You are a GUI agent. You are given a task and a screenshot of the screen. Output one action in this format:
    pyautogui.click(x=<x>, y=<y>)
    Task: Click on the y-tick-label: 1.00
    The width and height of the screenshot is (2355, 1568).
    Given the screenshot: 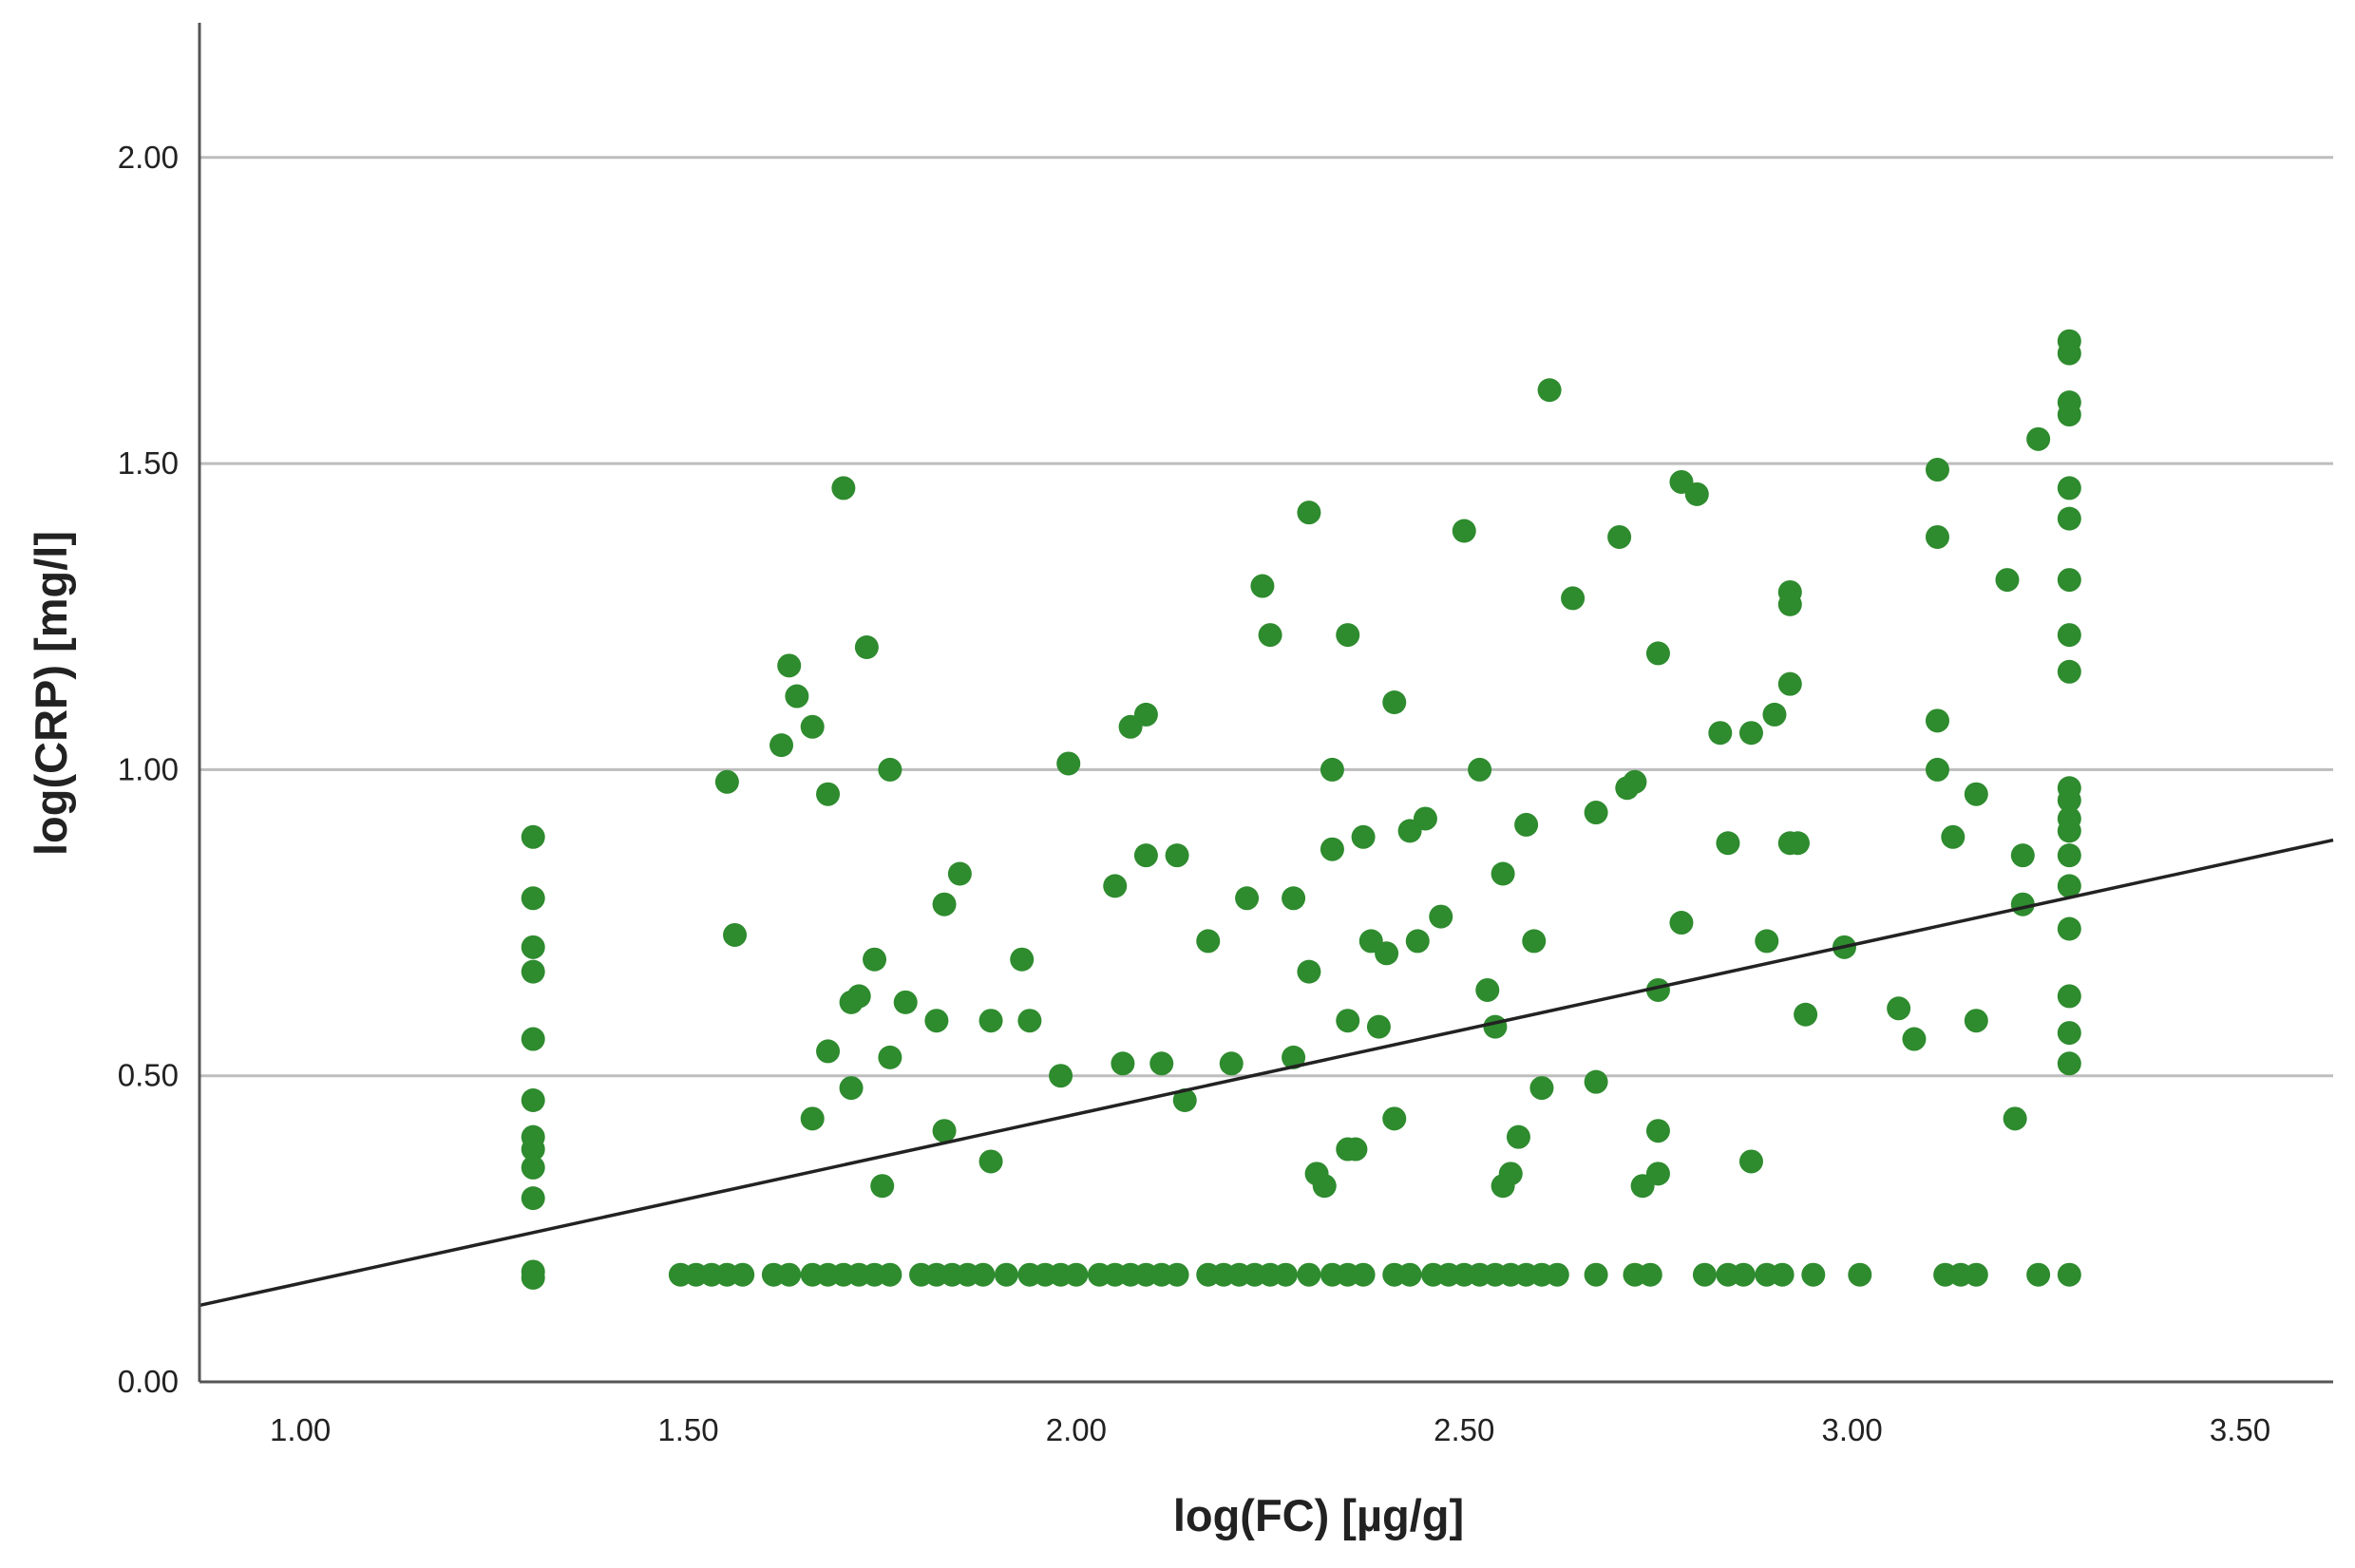 What is the action you would take?
    pyautogui.click(x=148, y=768)
    